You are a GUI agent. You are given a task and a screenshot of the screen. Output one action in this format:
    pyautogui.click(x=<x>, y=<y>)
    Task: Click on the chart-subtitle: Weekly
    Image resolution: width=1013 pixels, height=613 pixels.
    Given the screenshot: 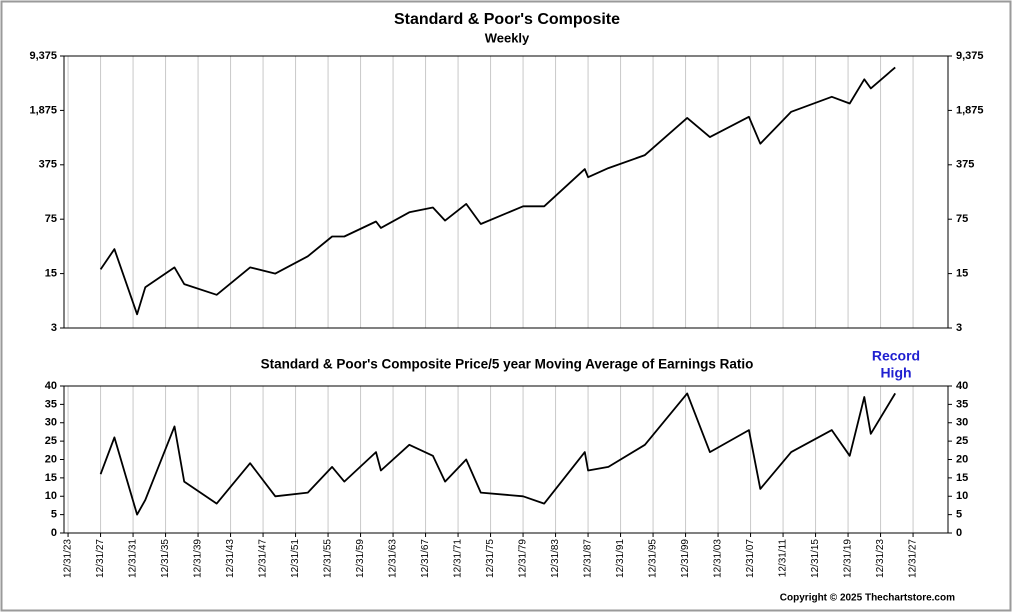 What is the action you would take?
    pyautogui.click(x=507, y=37)
    